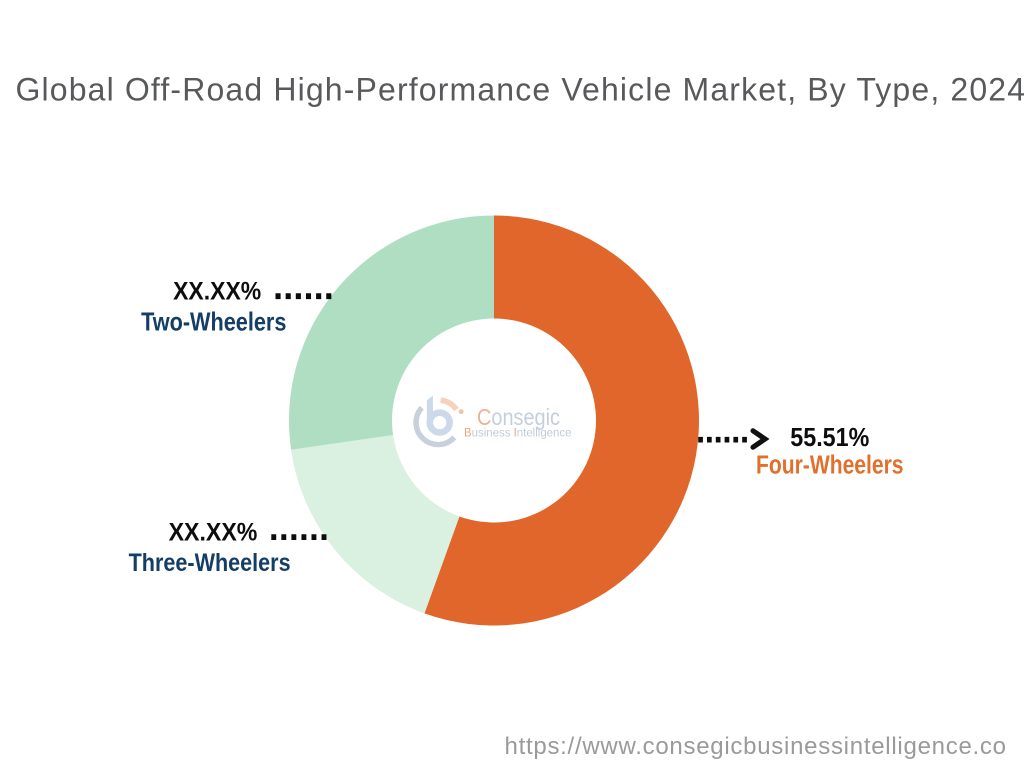 This screenshot has height=768, width=1024. Describe the element at coordinates (518, 417) in the screenshot. I see `svg-text: Consegic` at that location.